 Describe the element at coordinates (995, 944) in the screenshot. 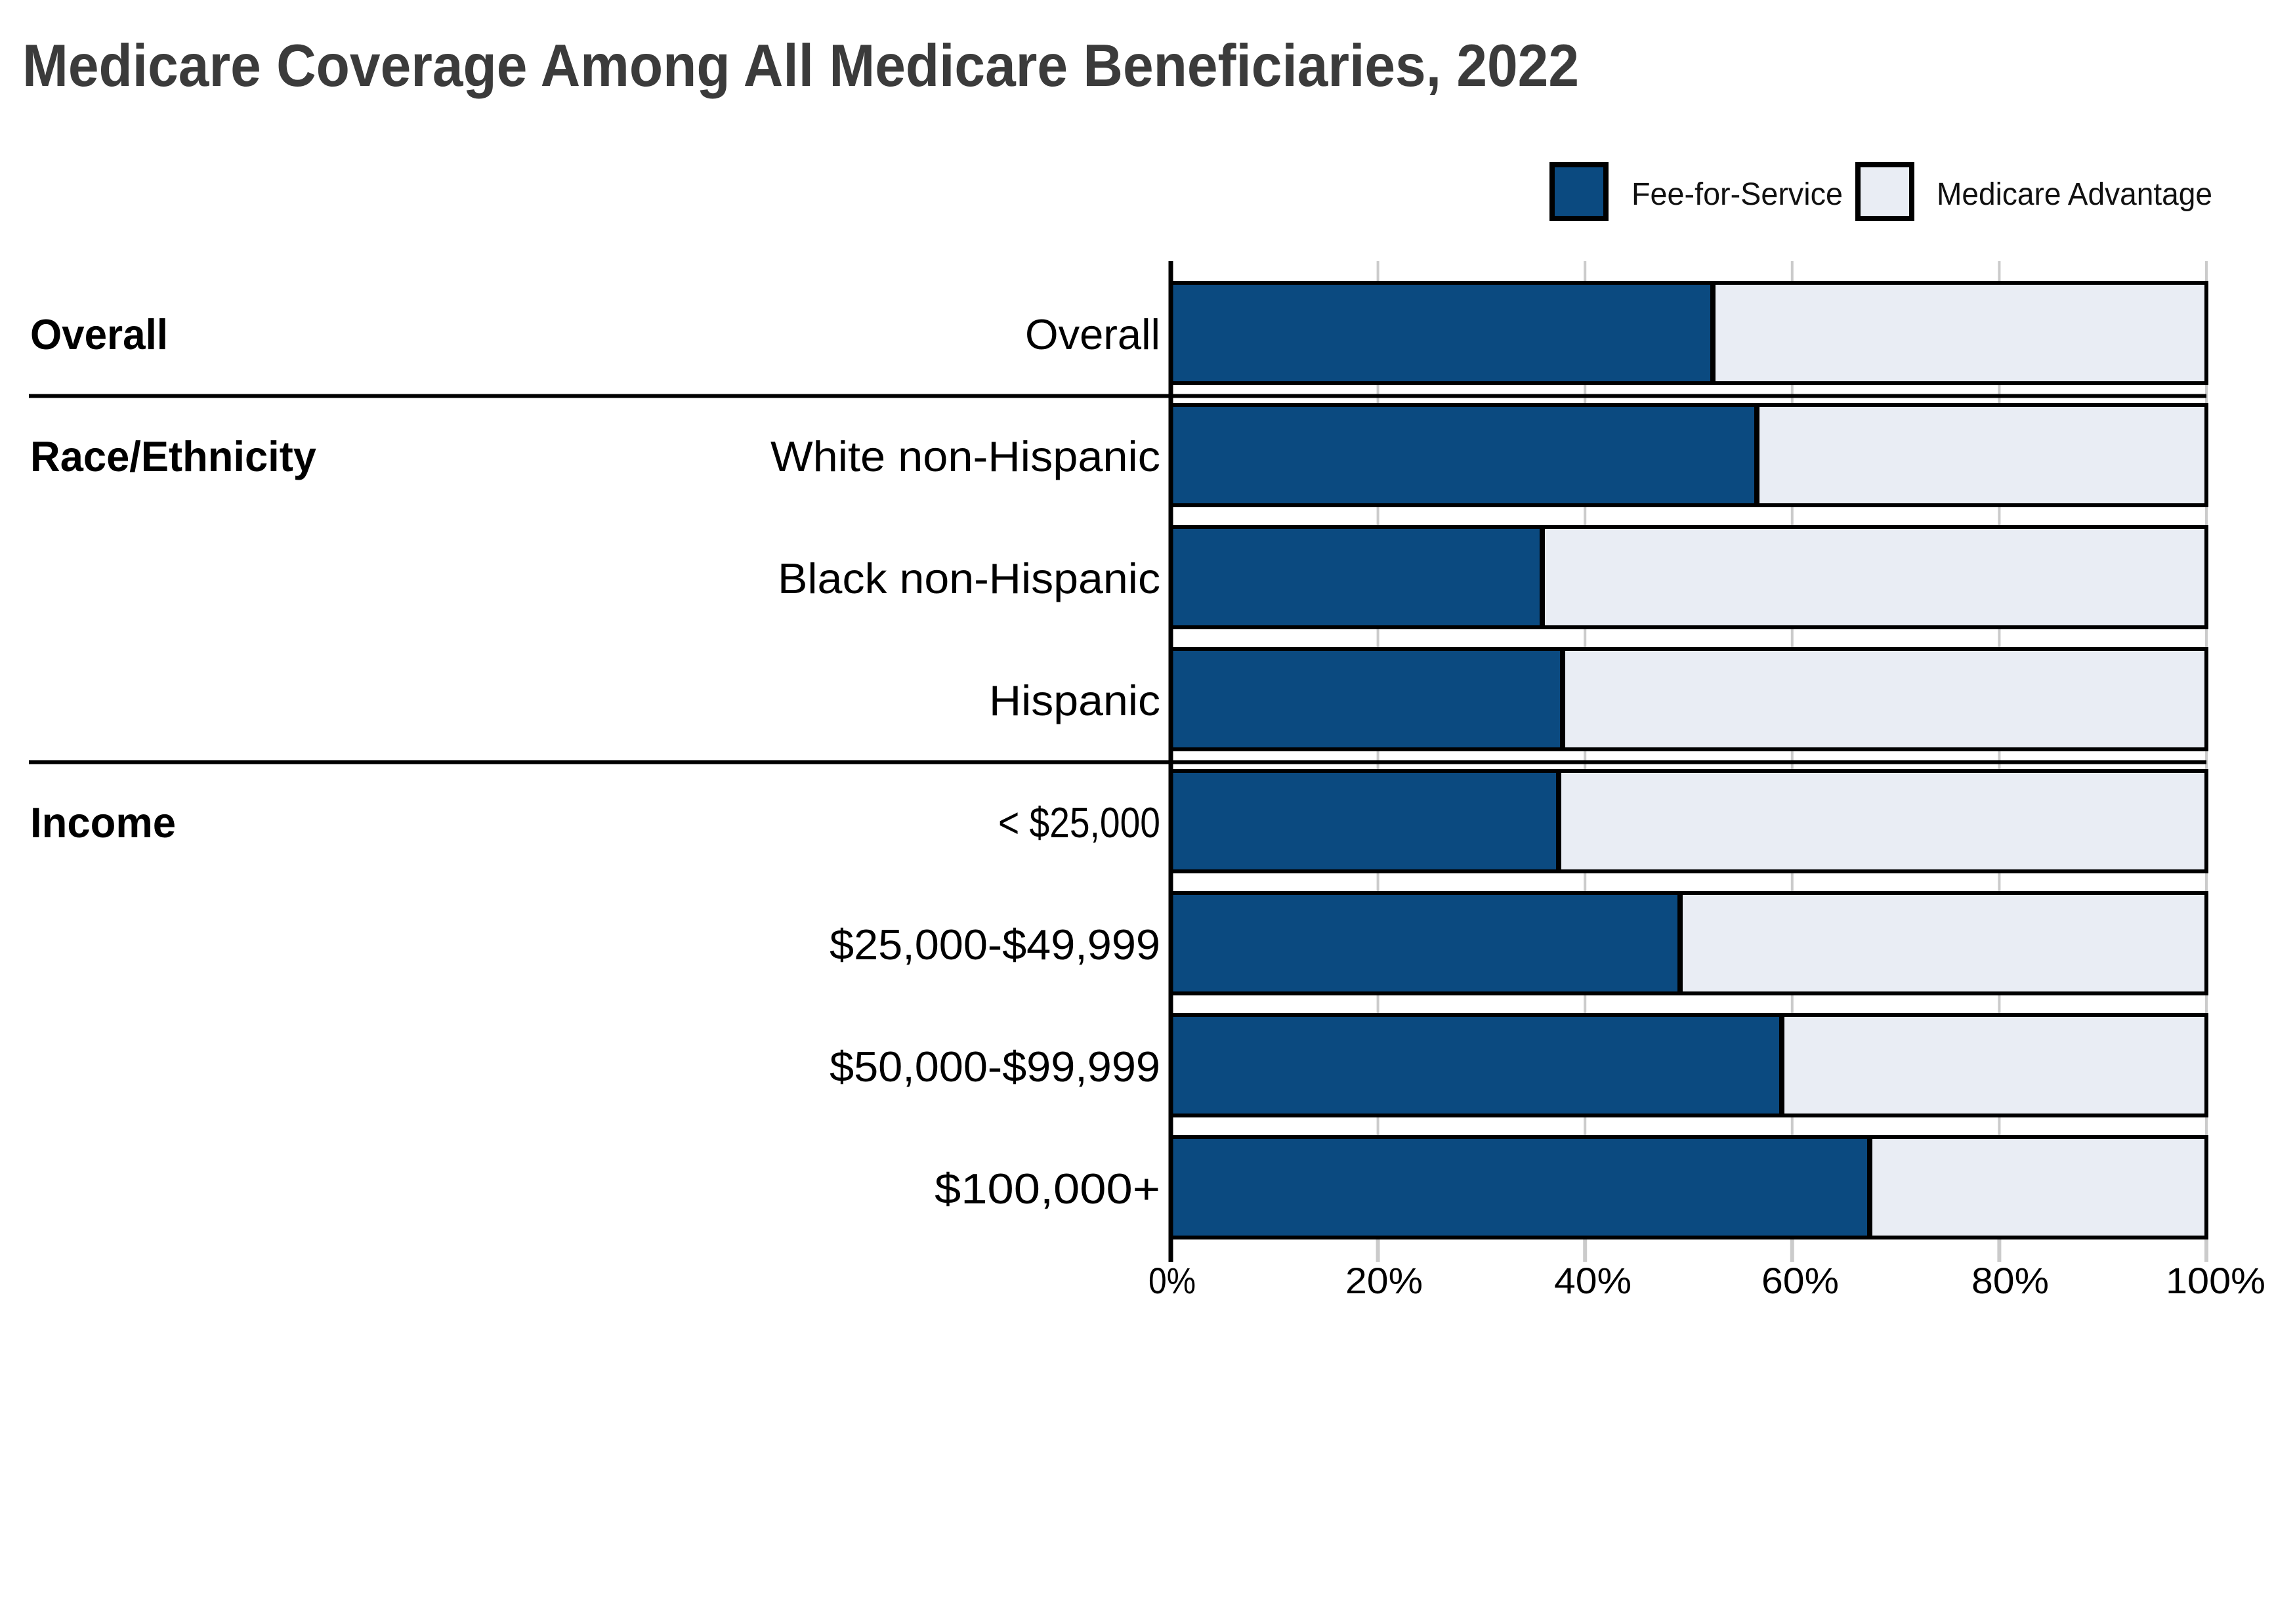

I see `svg-text: $25,000-$49,999` at that location.